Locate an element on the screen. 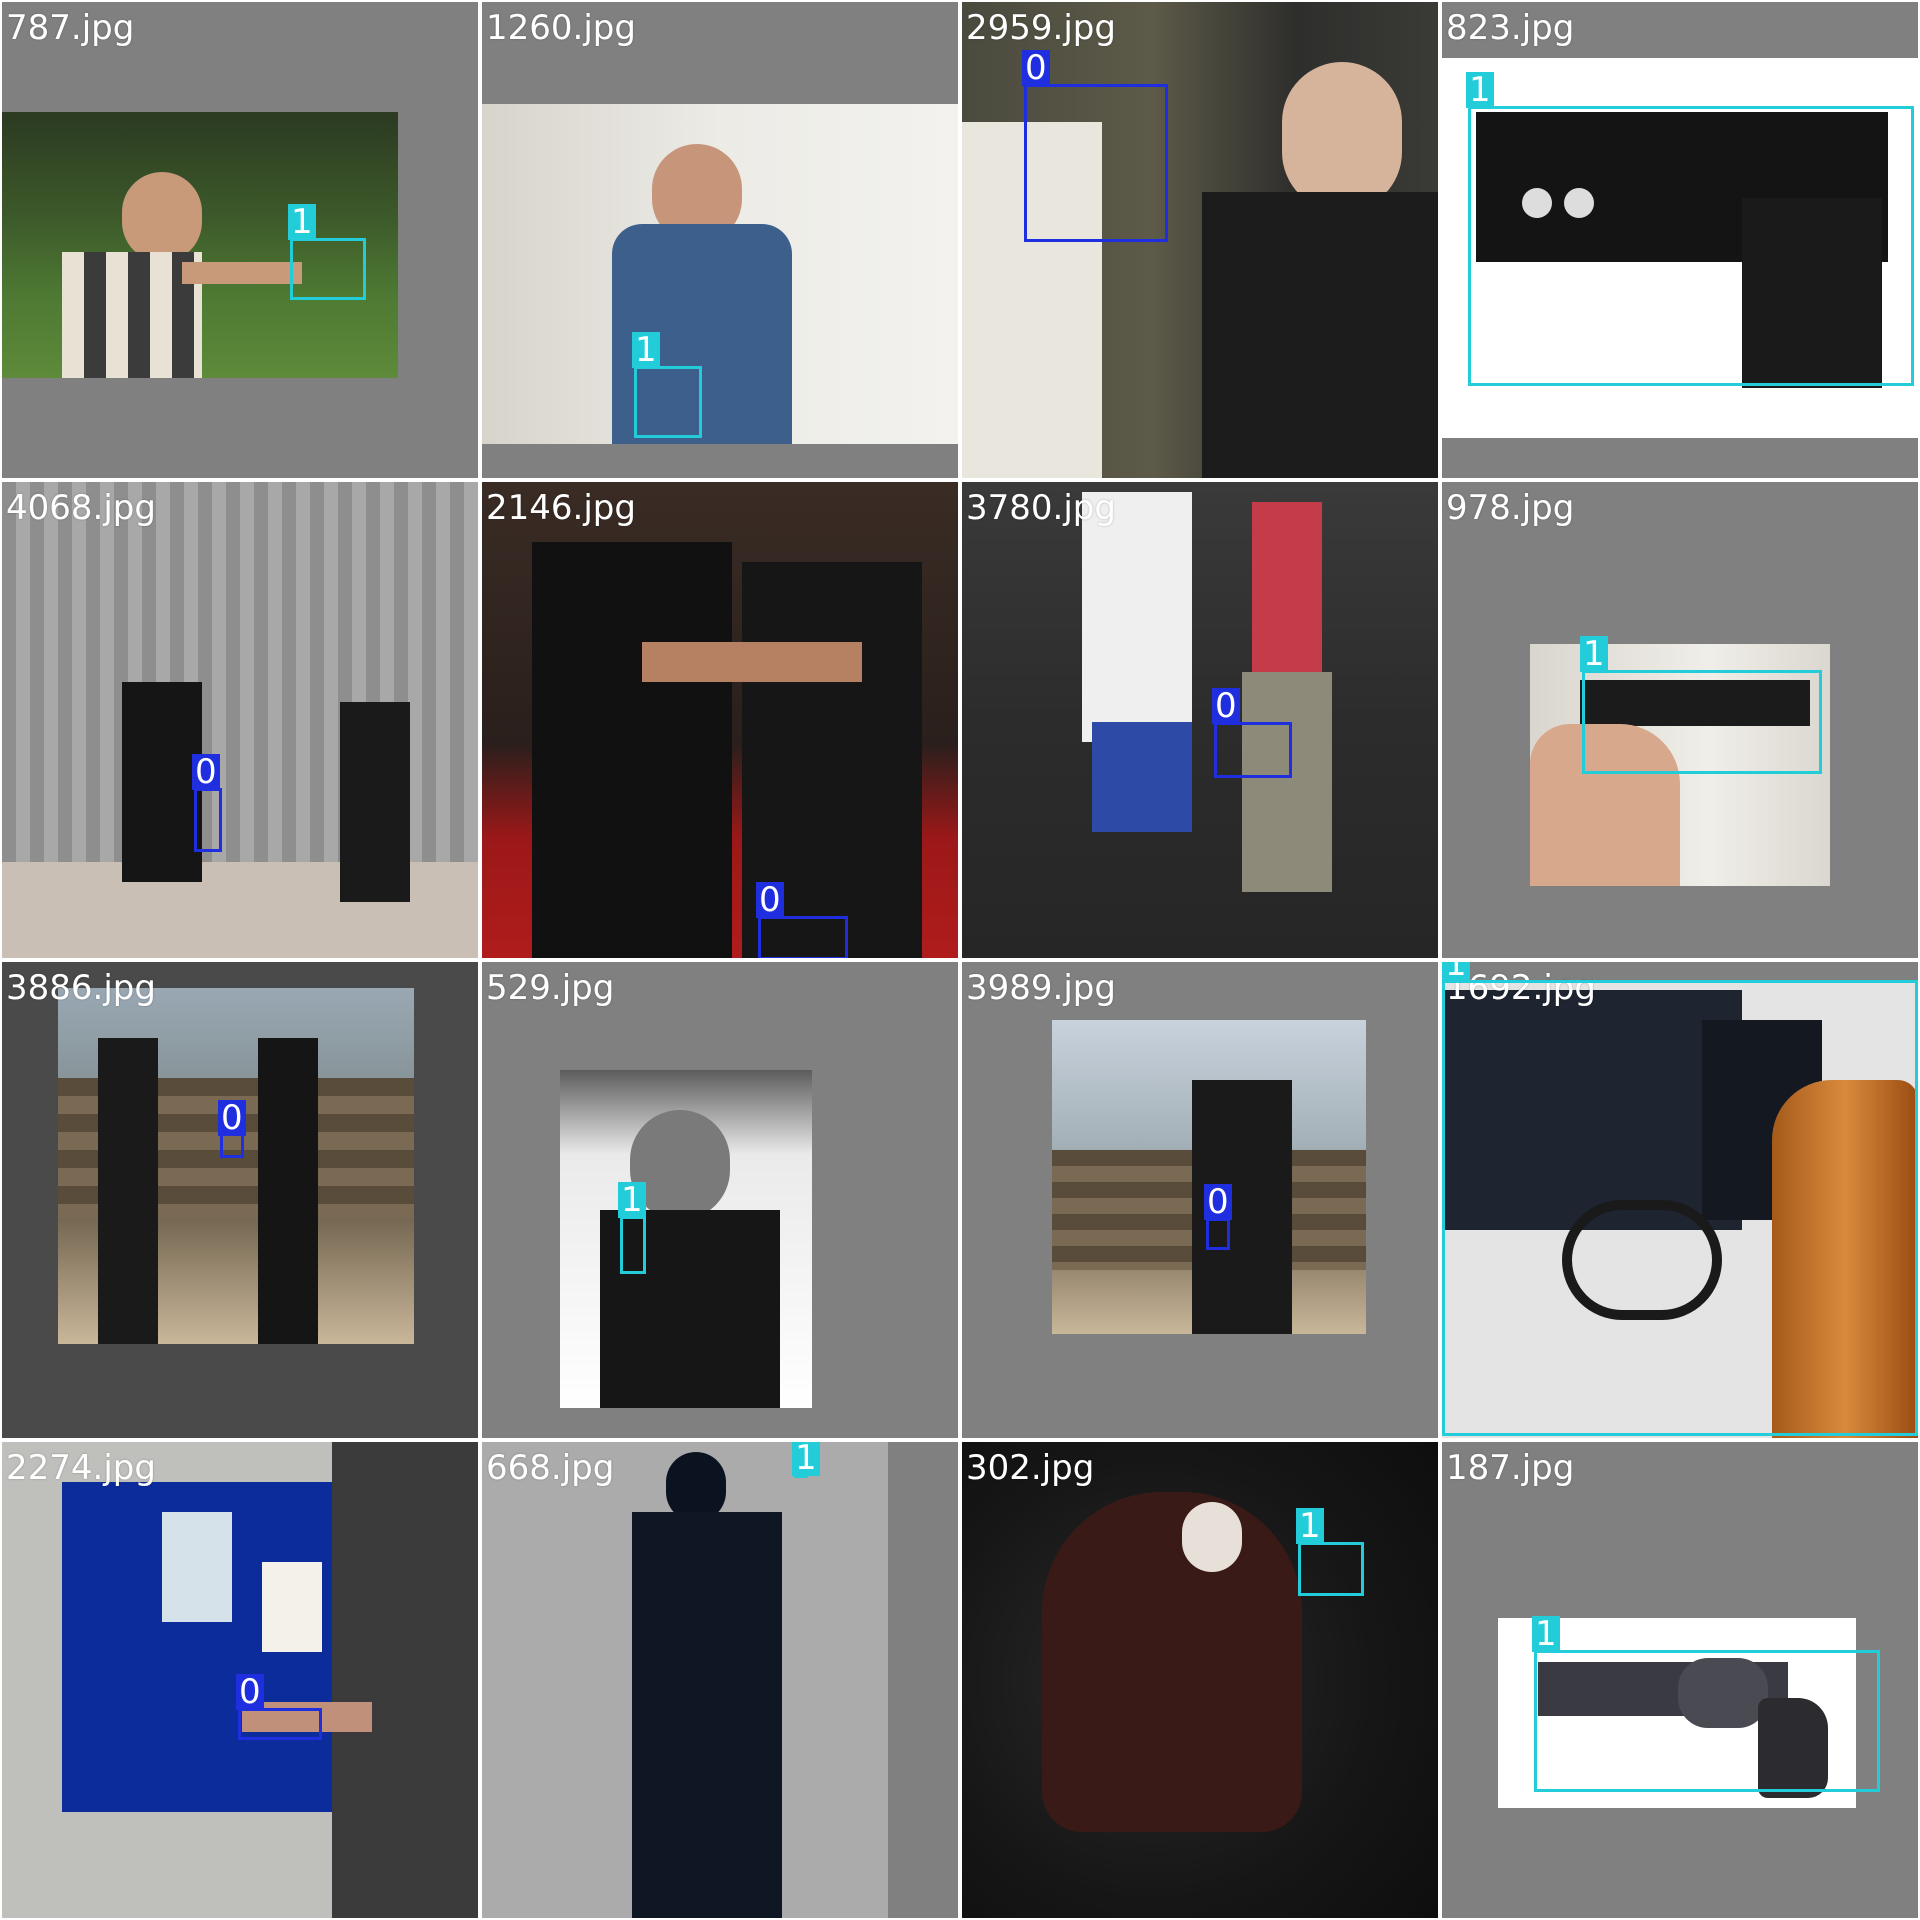 This screenshot has height=1920, width=1920. tile-187: 187.jpg 1 is located at coordinates (1680, 1680).